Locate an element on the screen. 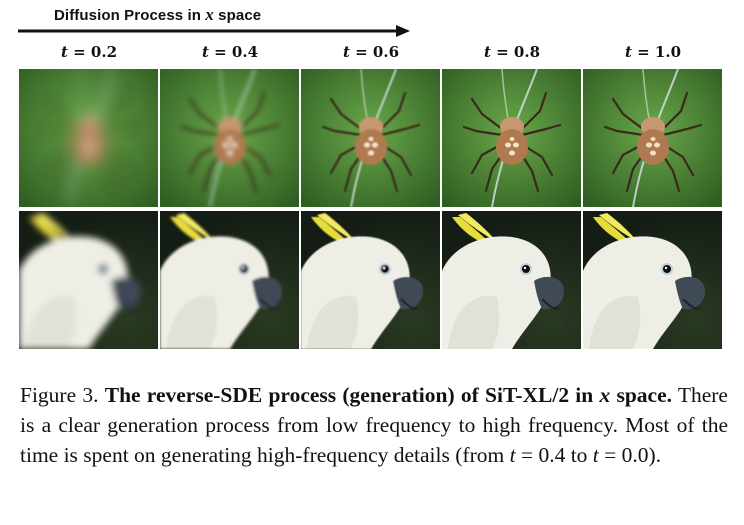 The height and width of the screenshot is (525, 744). time-label: t = 0.6 is located at coordinates (371, 52).